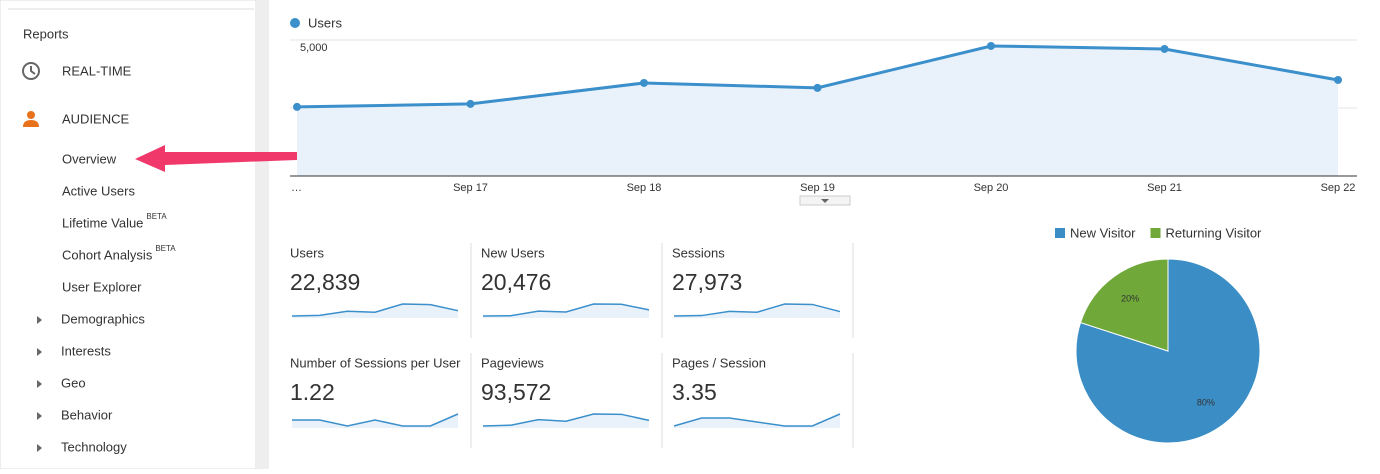 The height and width of the screenshot is (474, 1380). What do you see at coordinates (644, 188) in the screenshot?
I see `x-tick-label: Sep 18` at bounding box center [644, 188].